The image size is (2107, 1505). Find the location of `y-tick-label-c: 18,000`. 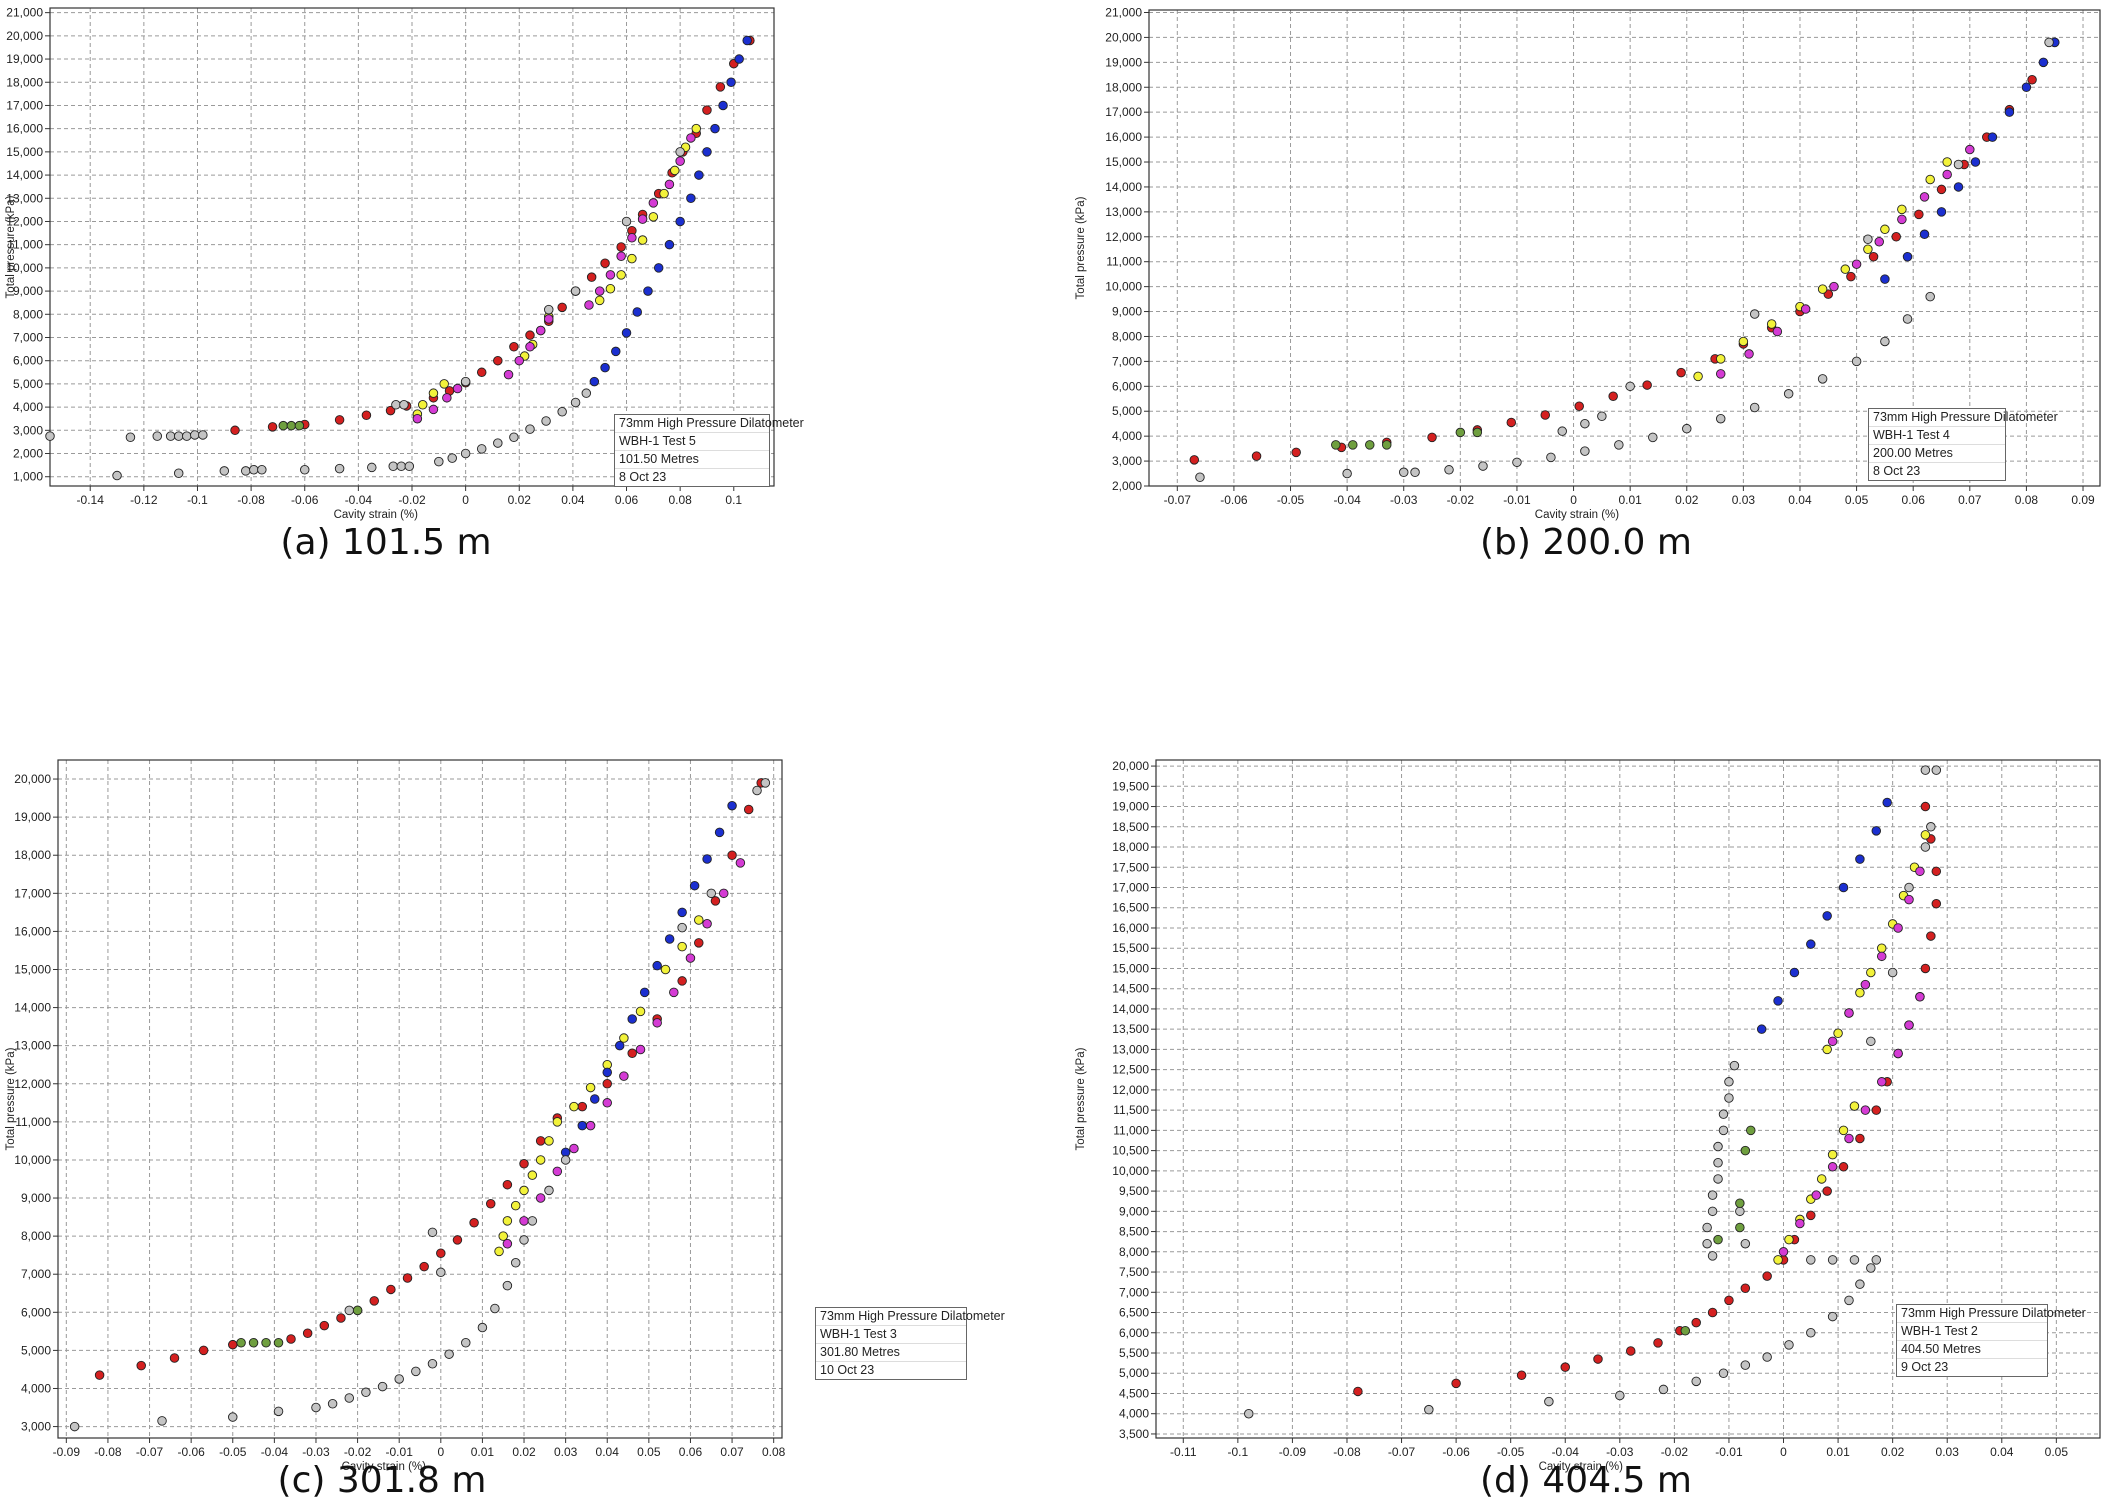

y-tick-label-c: 18,000 is located at coordinates (32, 855).